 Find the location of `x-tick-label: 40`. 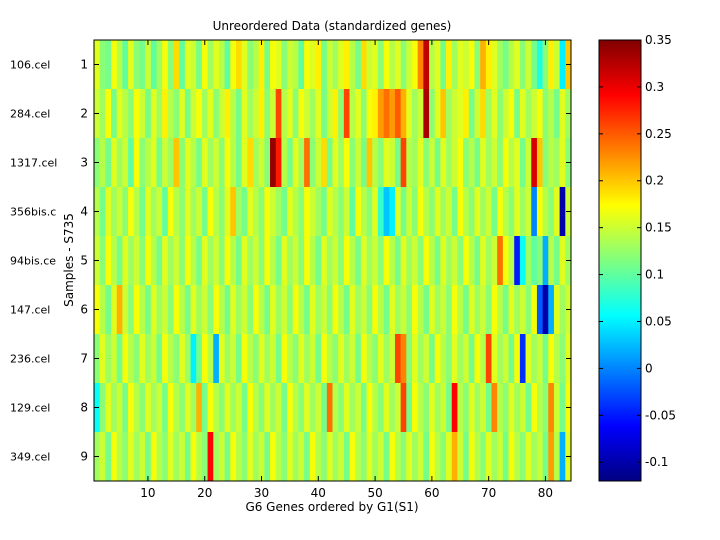

x-tick-label: 40 is located at coordinates (318, 493).